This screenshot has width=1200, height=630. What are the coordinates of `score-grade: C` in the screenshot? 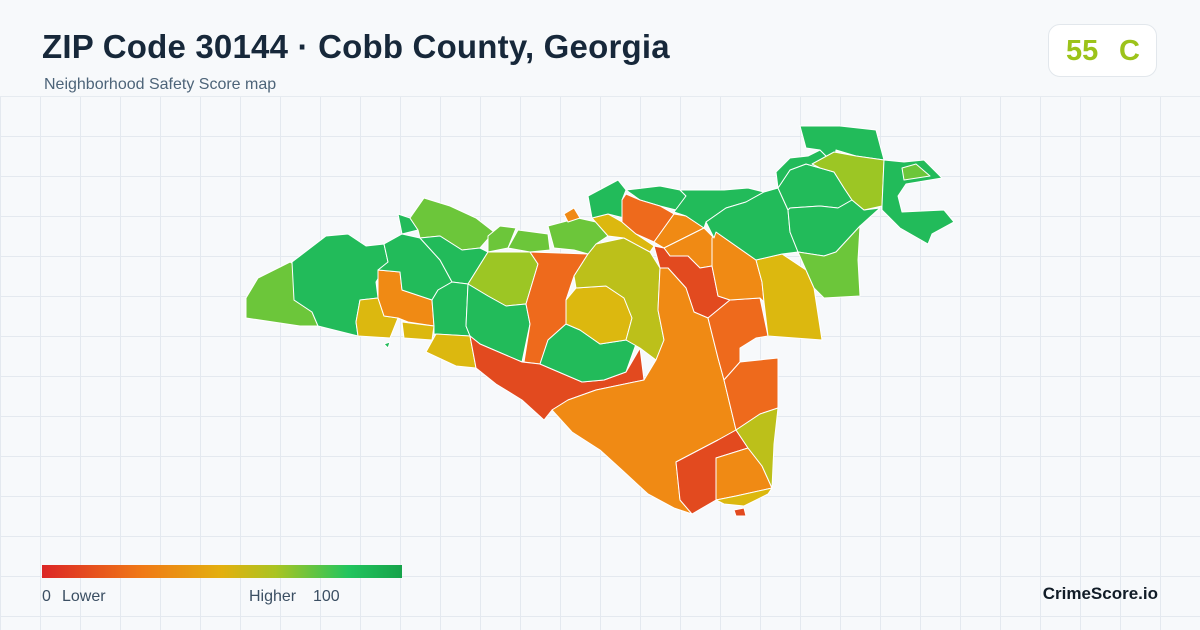 It's located at (1129, 51).